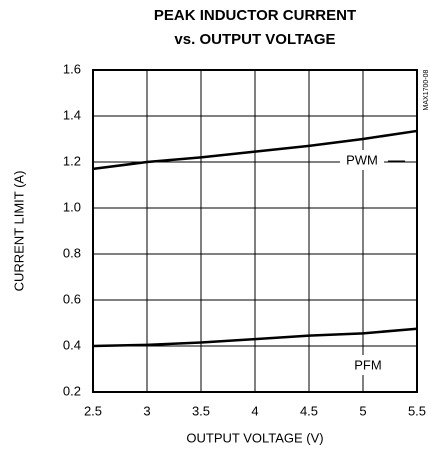 The image size is (431, 453). I want to click on annotation: MAX1700-08, so click(426, 89).